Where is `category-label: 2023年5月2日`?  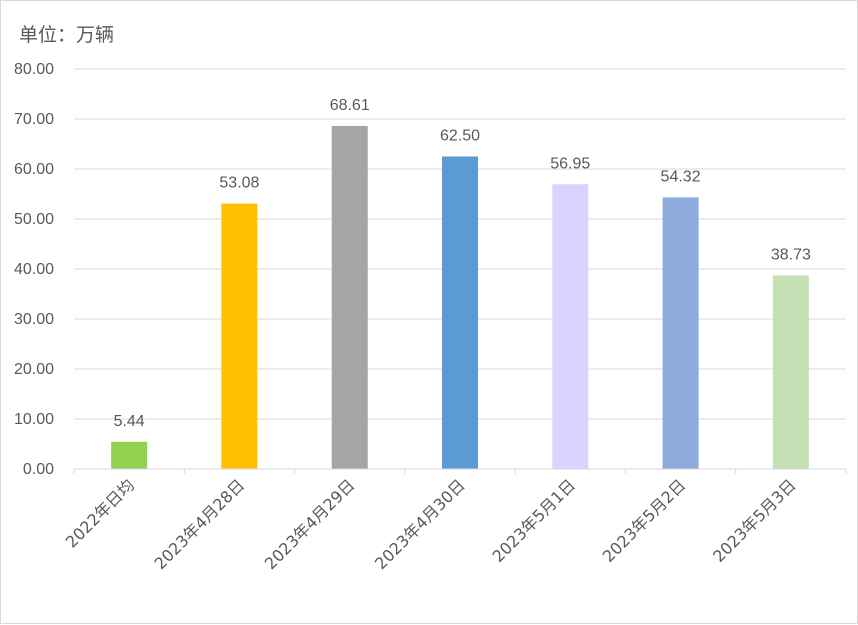 category-label: 2023年5月2日 is located at coordinates (644, 520).